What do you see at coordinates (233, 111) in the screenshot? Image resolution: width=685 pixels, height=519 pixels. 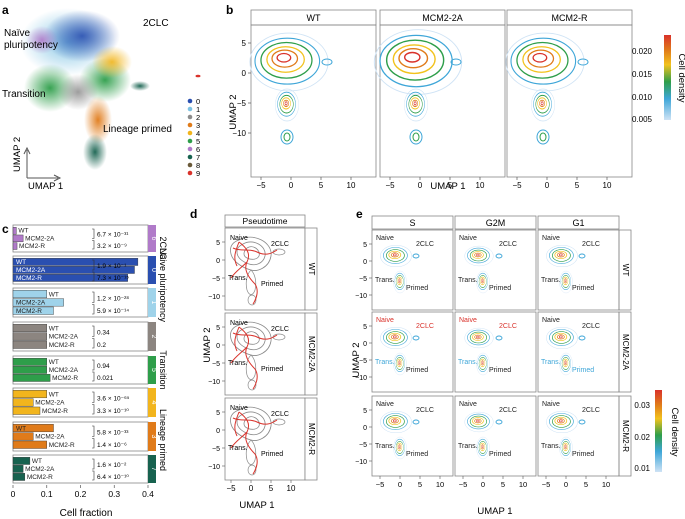 I see `panel-b-ylabel: UMAP 2` at bounding box center [233, 111].